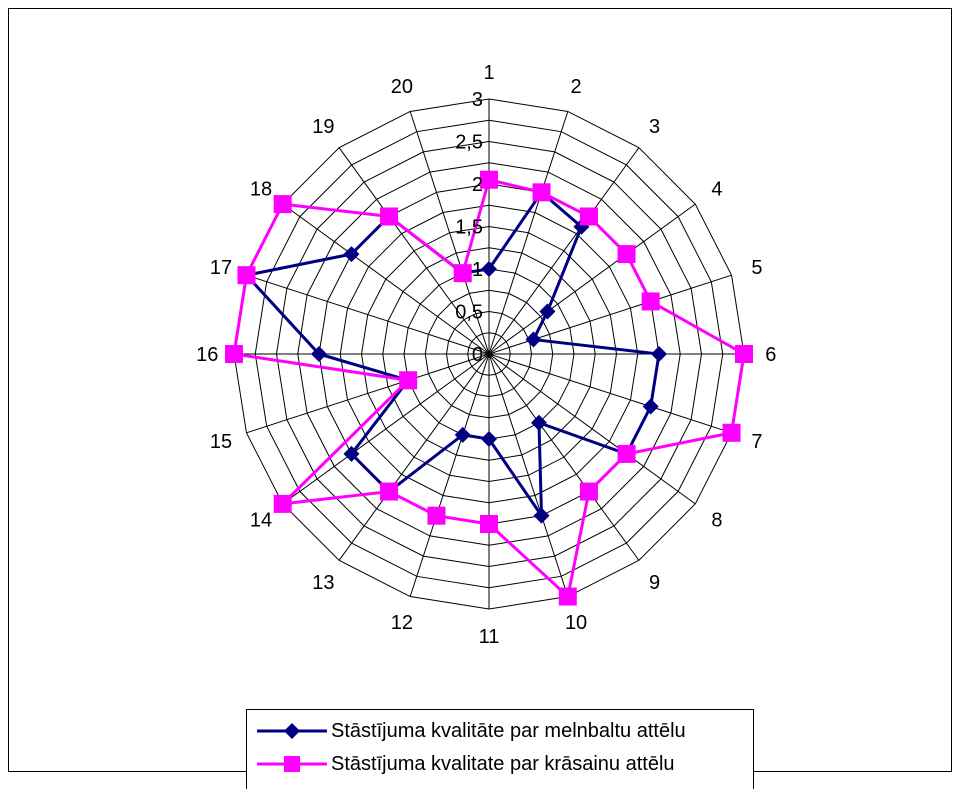 The width and height of the screenshot is (960, 789). What do you see at coordinates (477, 100) in the screenshot?
I see `radial-tick-label: 3` at bounding box center [477, 100].